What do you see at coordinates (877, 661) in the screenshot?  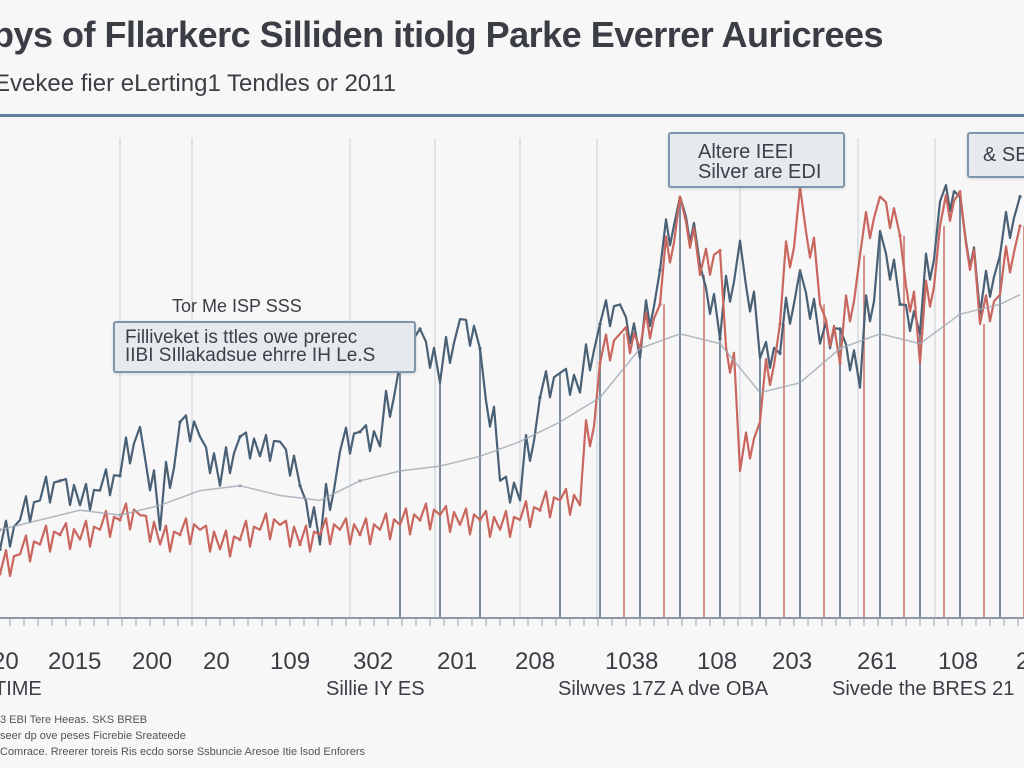 I see `x-tick-label: 261` at bounding box center [877, 661].